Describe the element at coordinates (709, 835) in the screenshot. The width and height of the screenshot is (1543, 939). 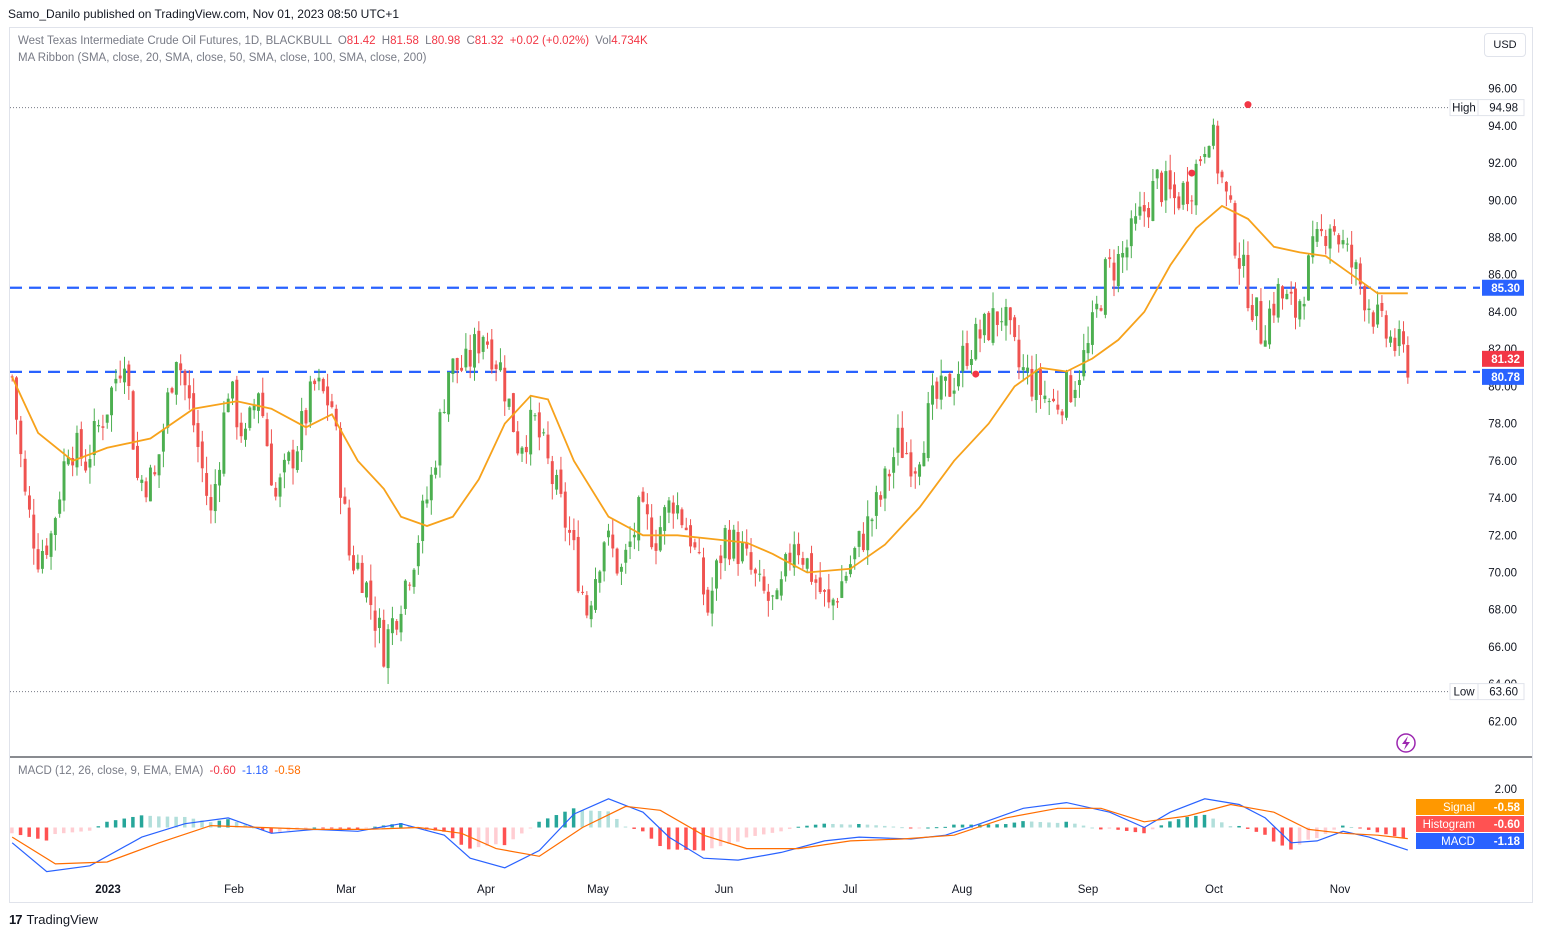
I see `macd-line` at that location.